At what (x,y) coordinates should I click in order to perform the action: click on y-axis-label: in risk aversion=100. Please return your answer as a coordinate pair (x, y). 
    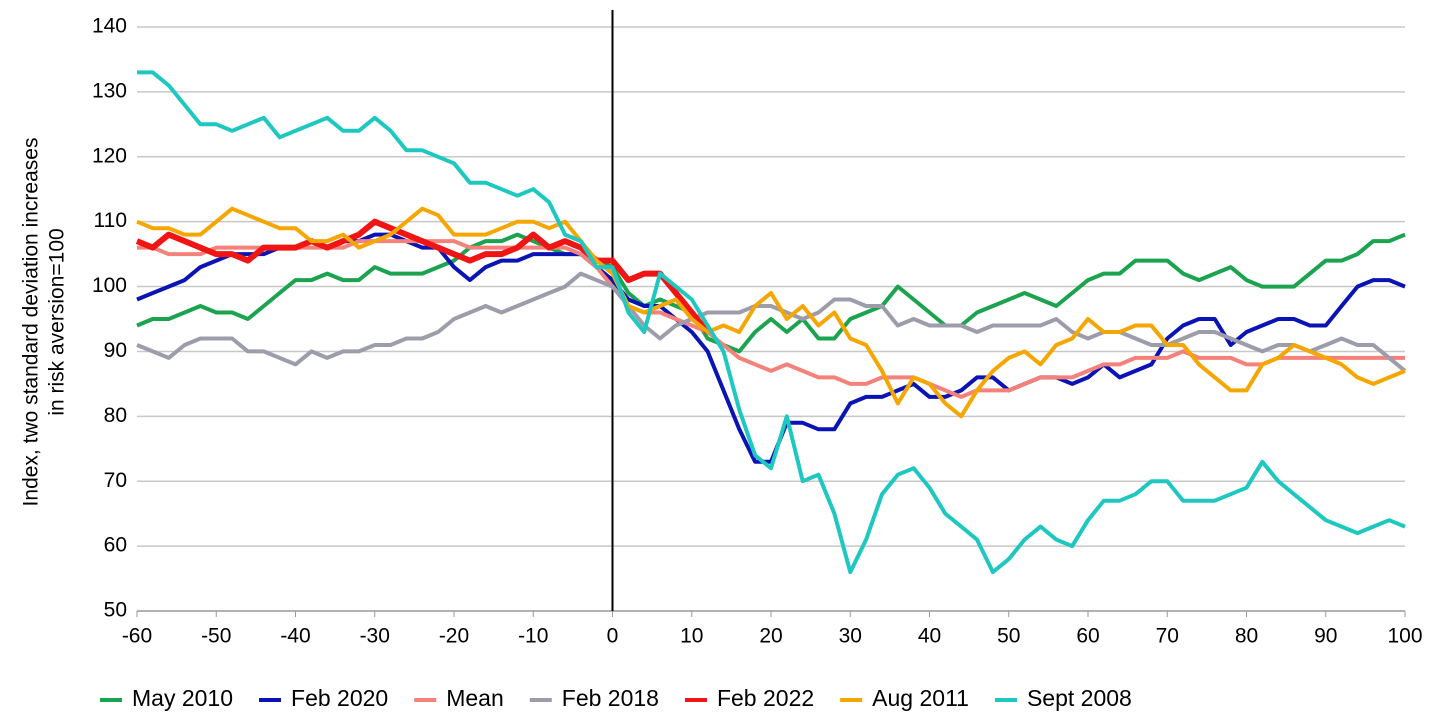
    Looking at the image, I should click on (57, 321).